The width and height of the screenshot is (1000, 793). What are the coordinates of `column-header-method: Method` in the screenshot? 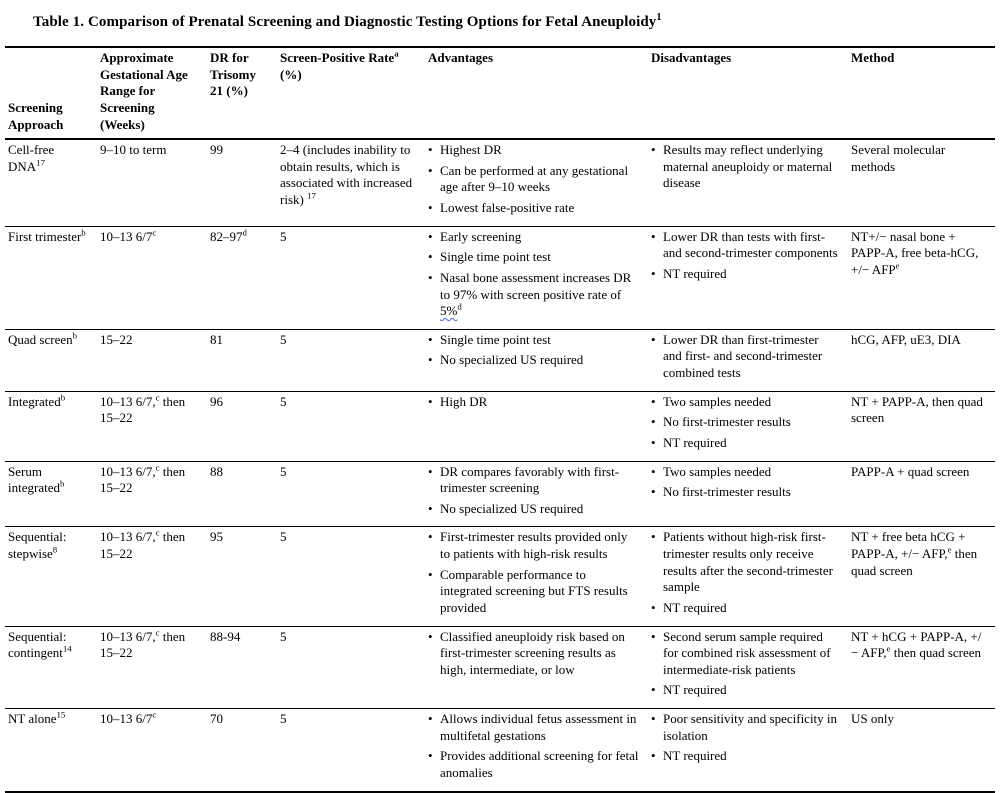 It's located at (921, 94).